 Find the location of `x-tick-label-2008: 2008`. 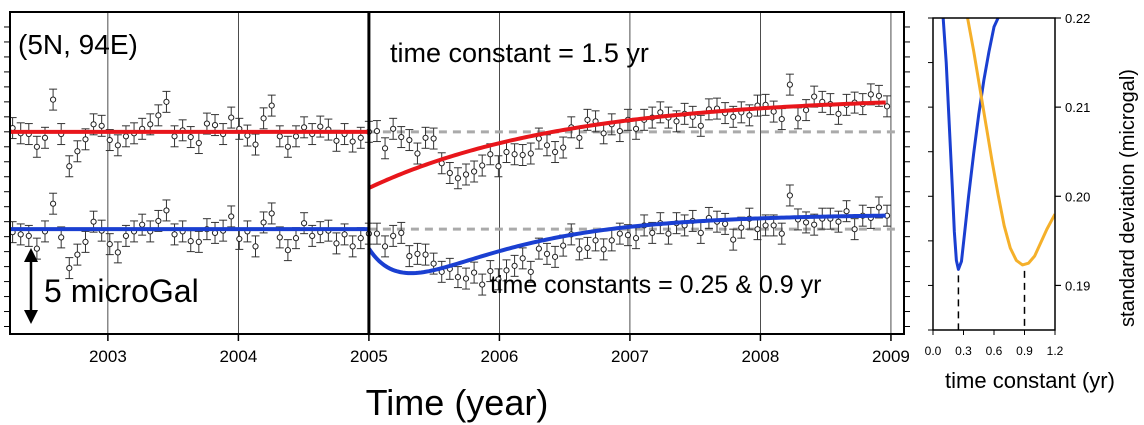

x-tick-label-2008: 2008 is located at coordinates (761, 356).